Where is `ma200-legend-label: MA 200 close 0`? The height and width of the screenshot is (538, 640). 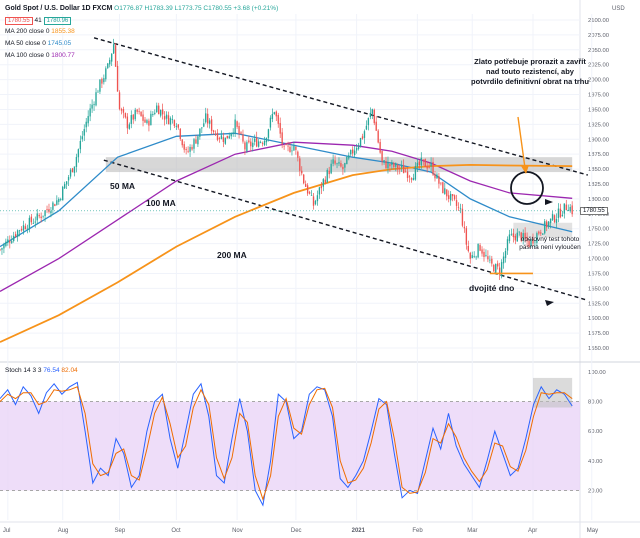 ma200-legend-label: MA 200 close 0 is located at coordinates (27, 31).